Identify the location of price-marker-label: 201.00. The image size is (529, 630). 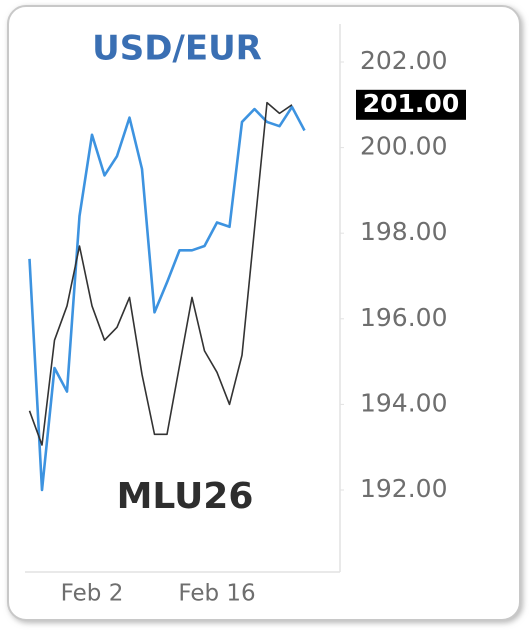
(411, 103).